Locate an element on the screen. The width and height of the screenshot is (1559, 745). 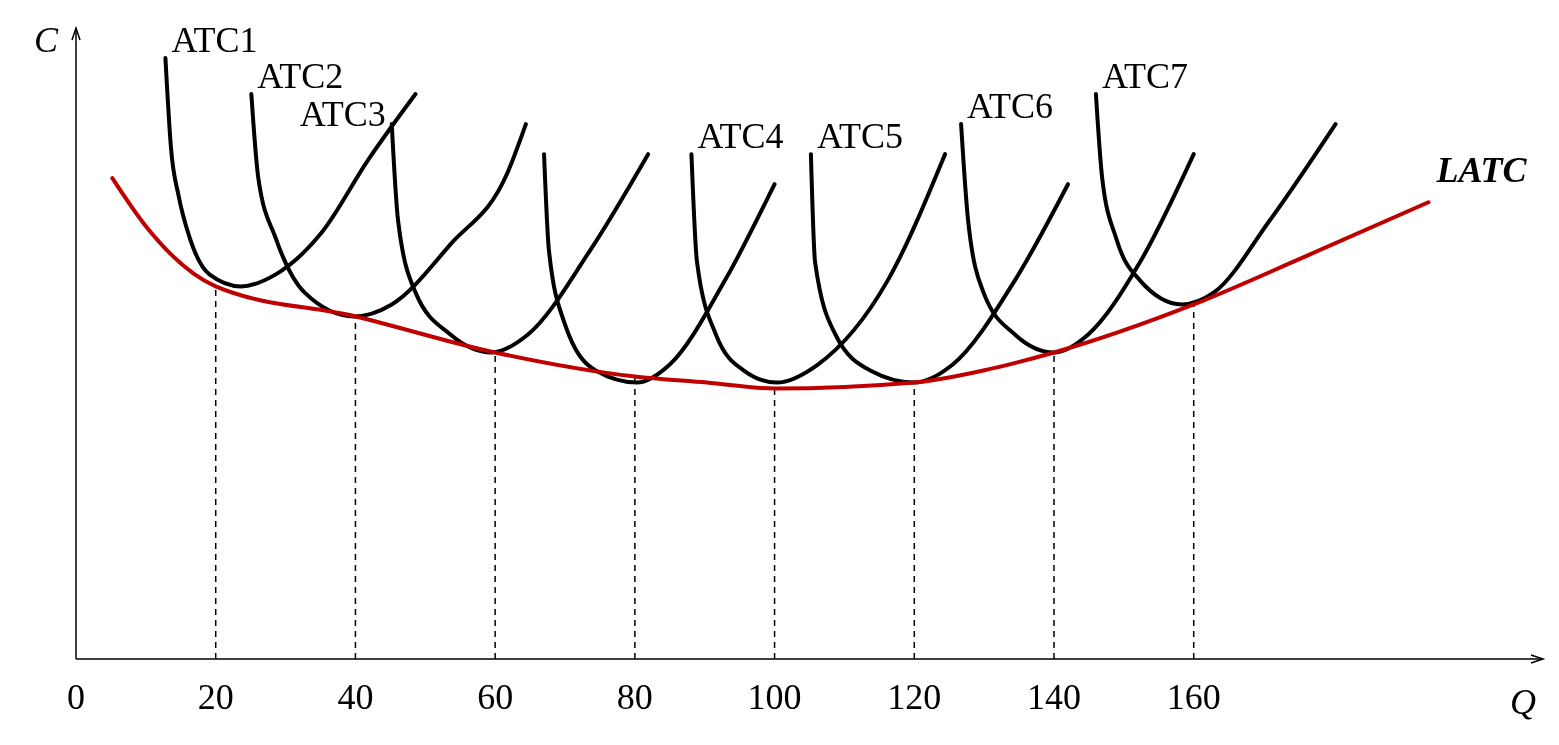
x-tick-label: 120 is located at coordinates (914, 697).